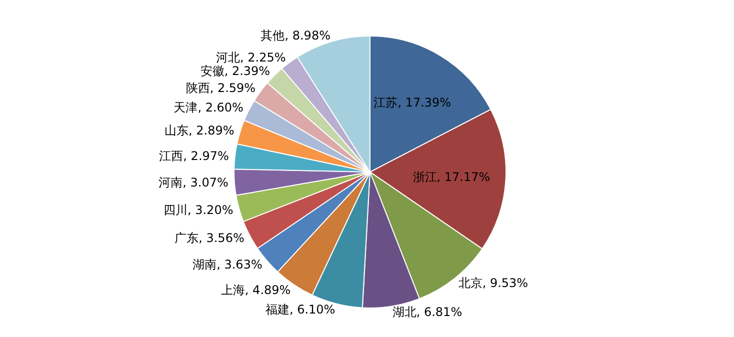  I want to click on slice-label: 湖北, 6.81%, so click(427, 312).